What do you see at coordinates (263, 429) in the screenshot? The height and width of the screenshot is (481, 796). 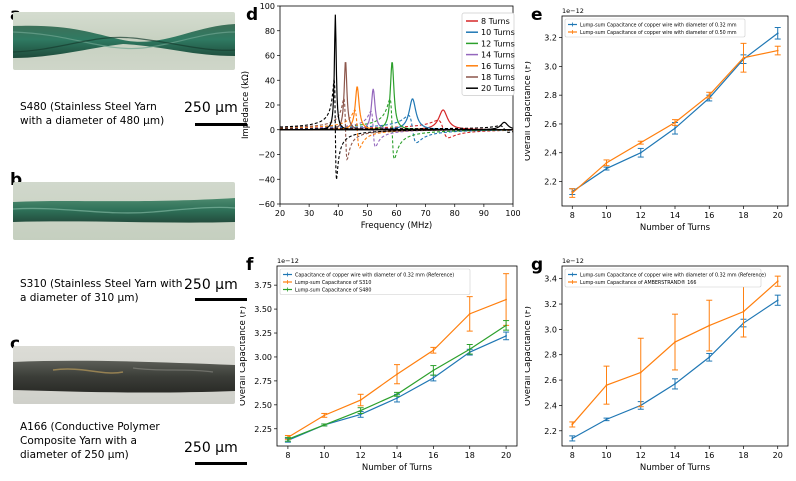 I see `y-tick-label: 2.25` at bounding box center [263, 429].